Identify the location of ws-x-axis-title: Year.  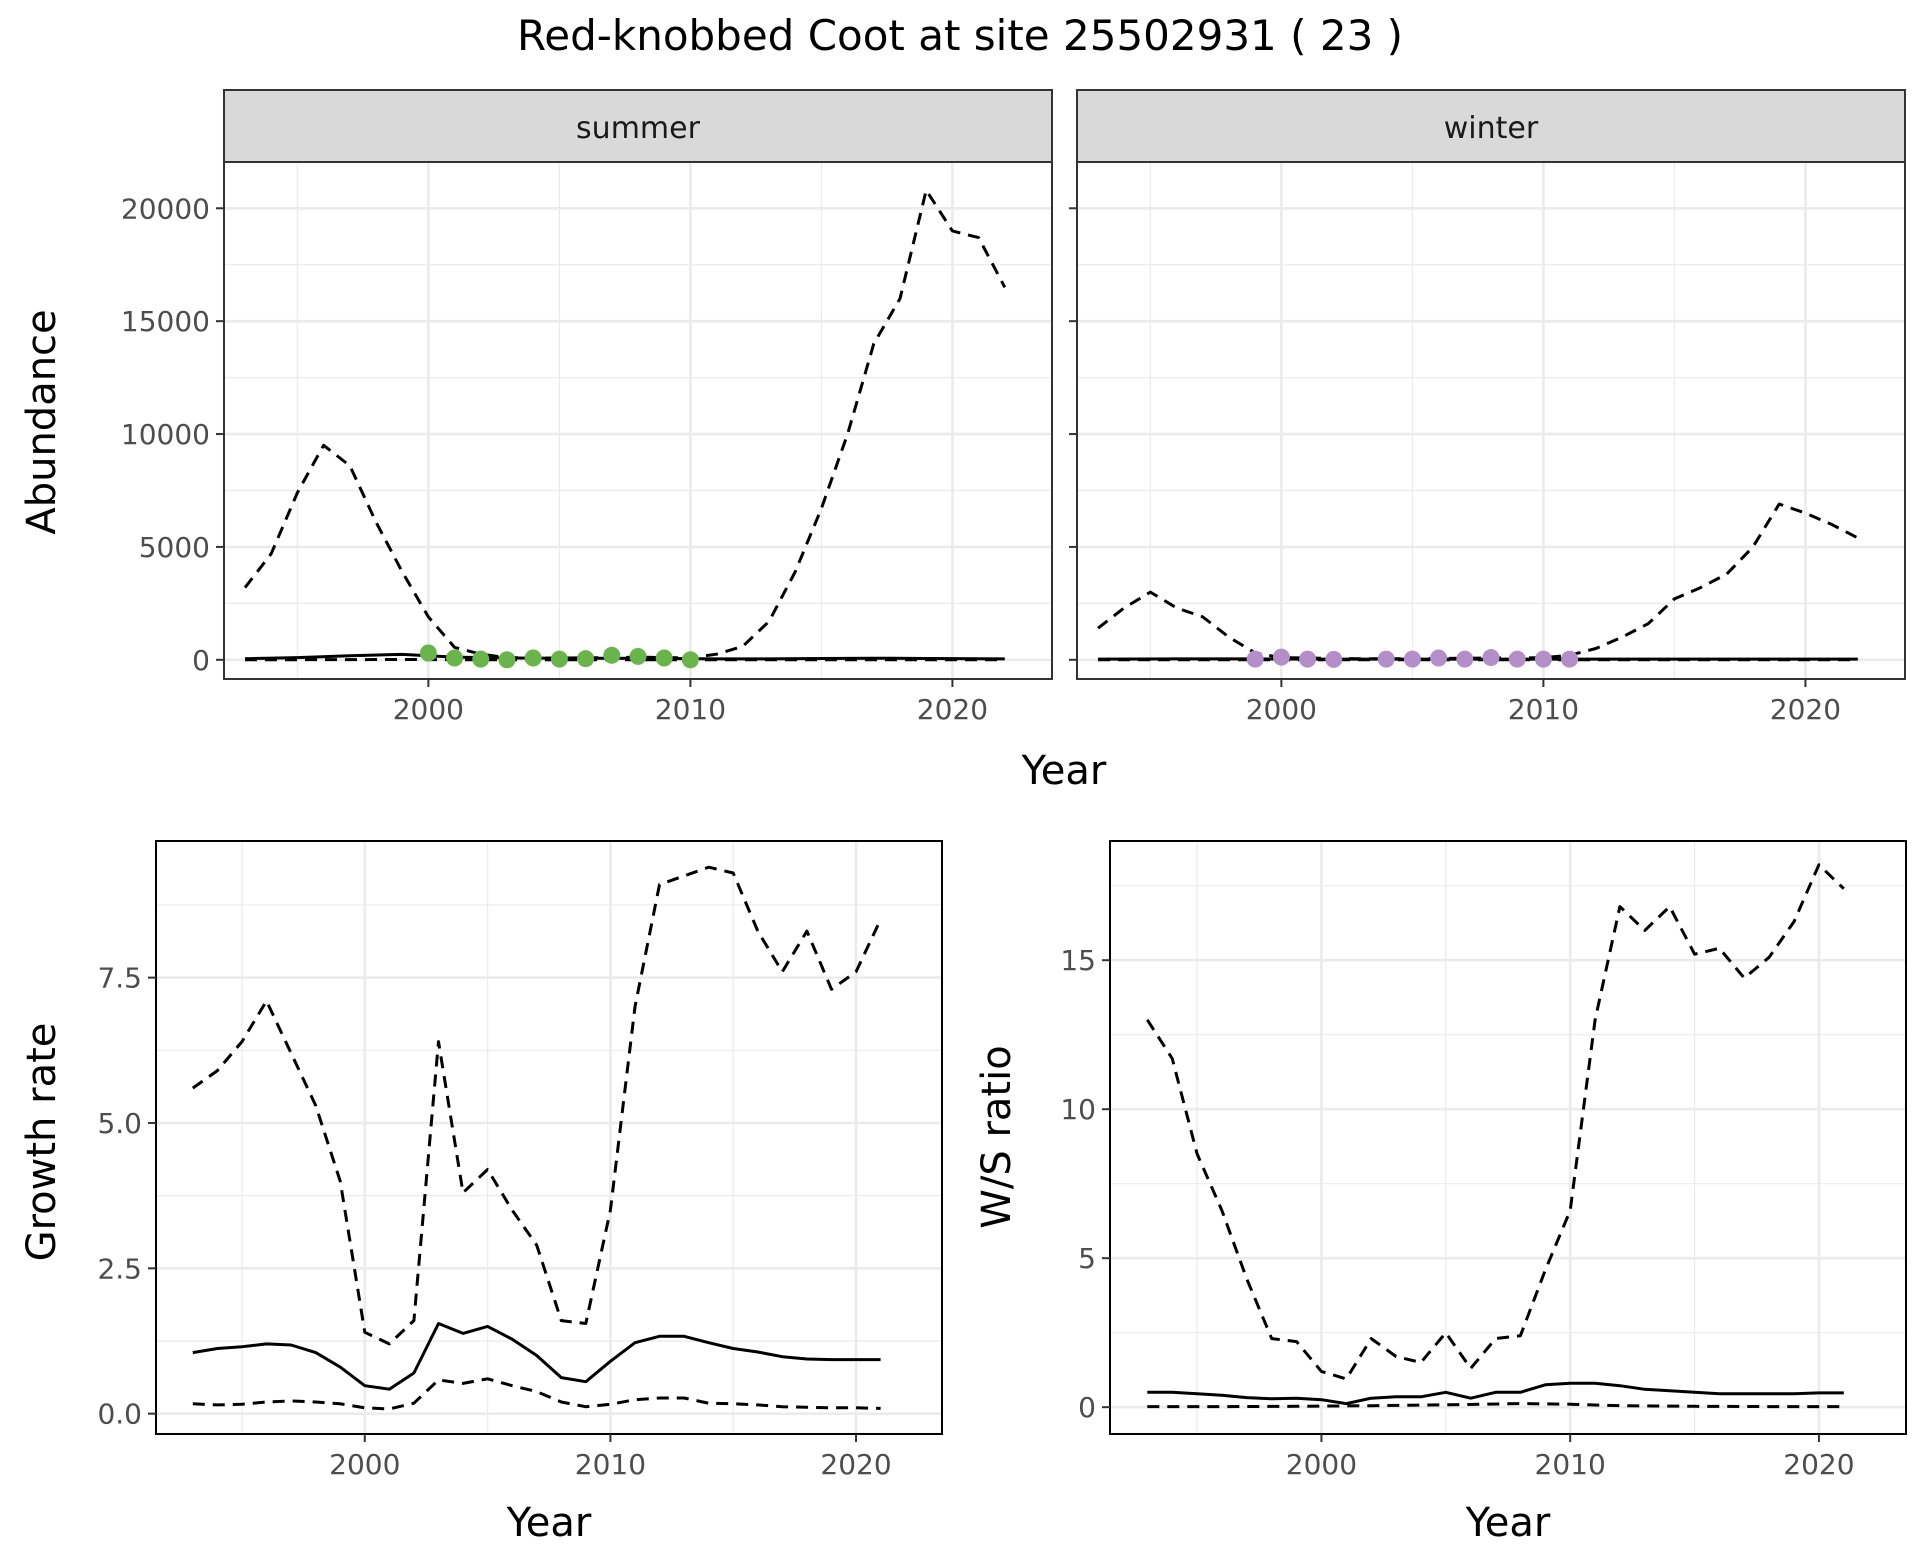
(1508, 1523).